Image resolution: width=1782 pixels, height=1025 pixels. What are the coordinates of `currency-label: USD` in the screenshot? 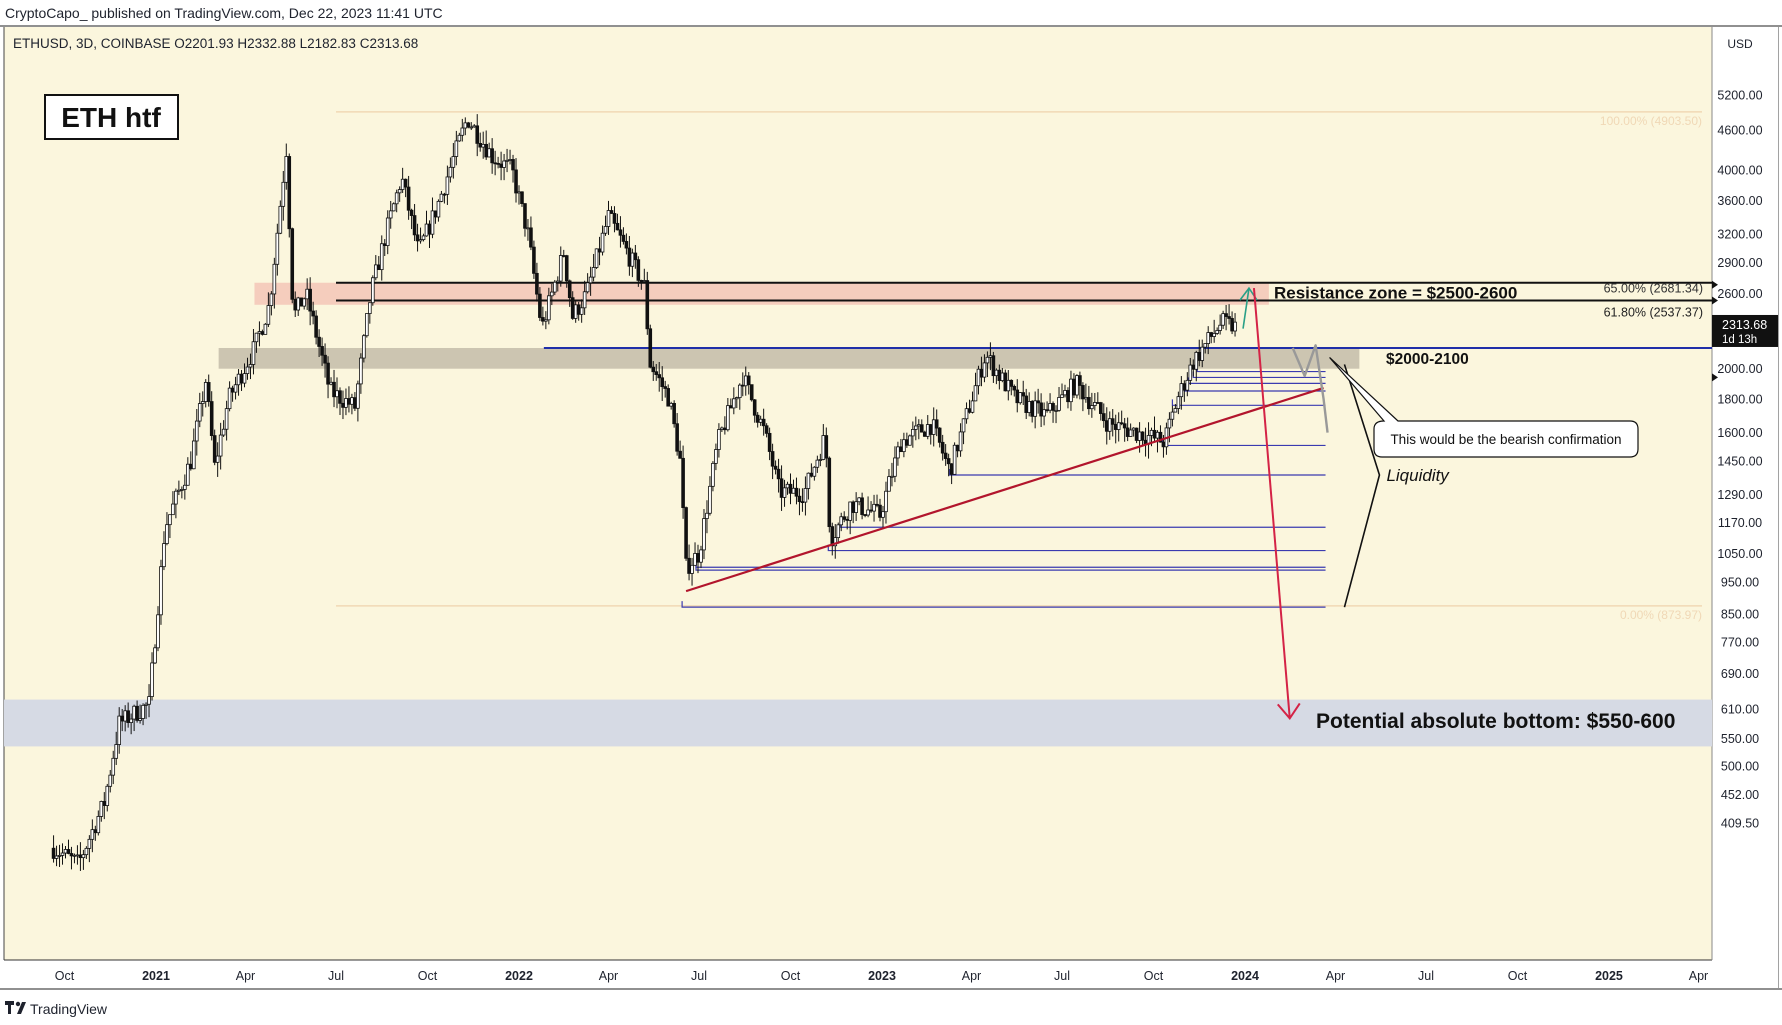 It's located at (1740, 44).